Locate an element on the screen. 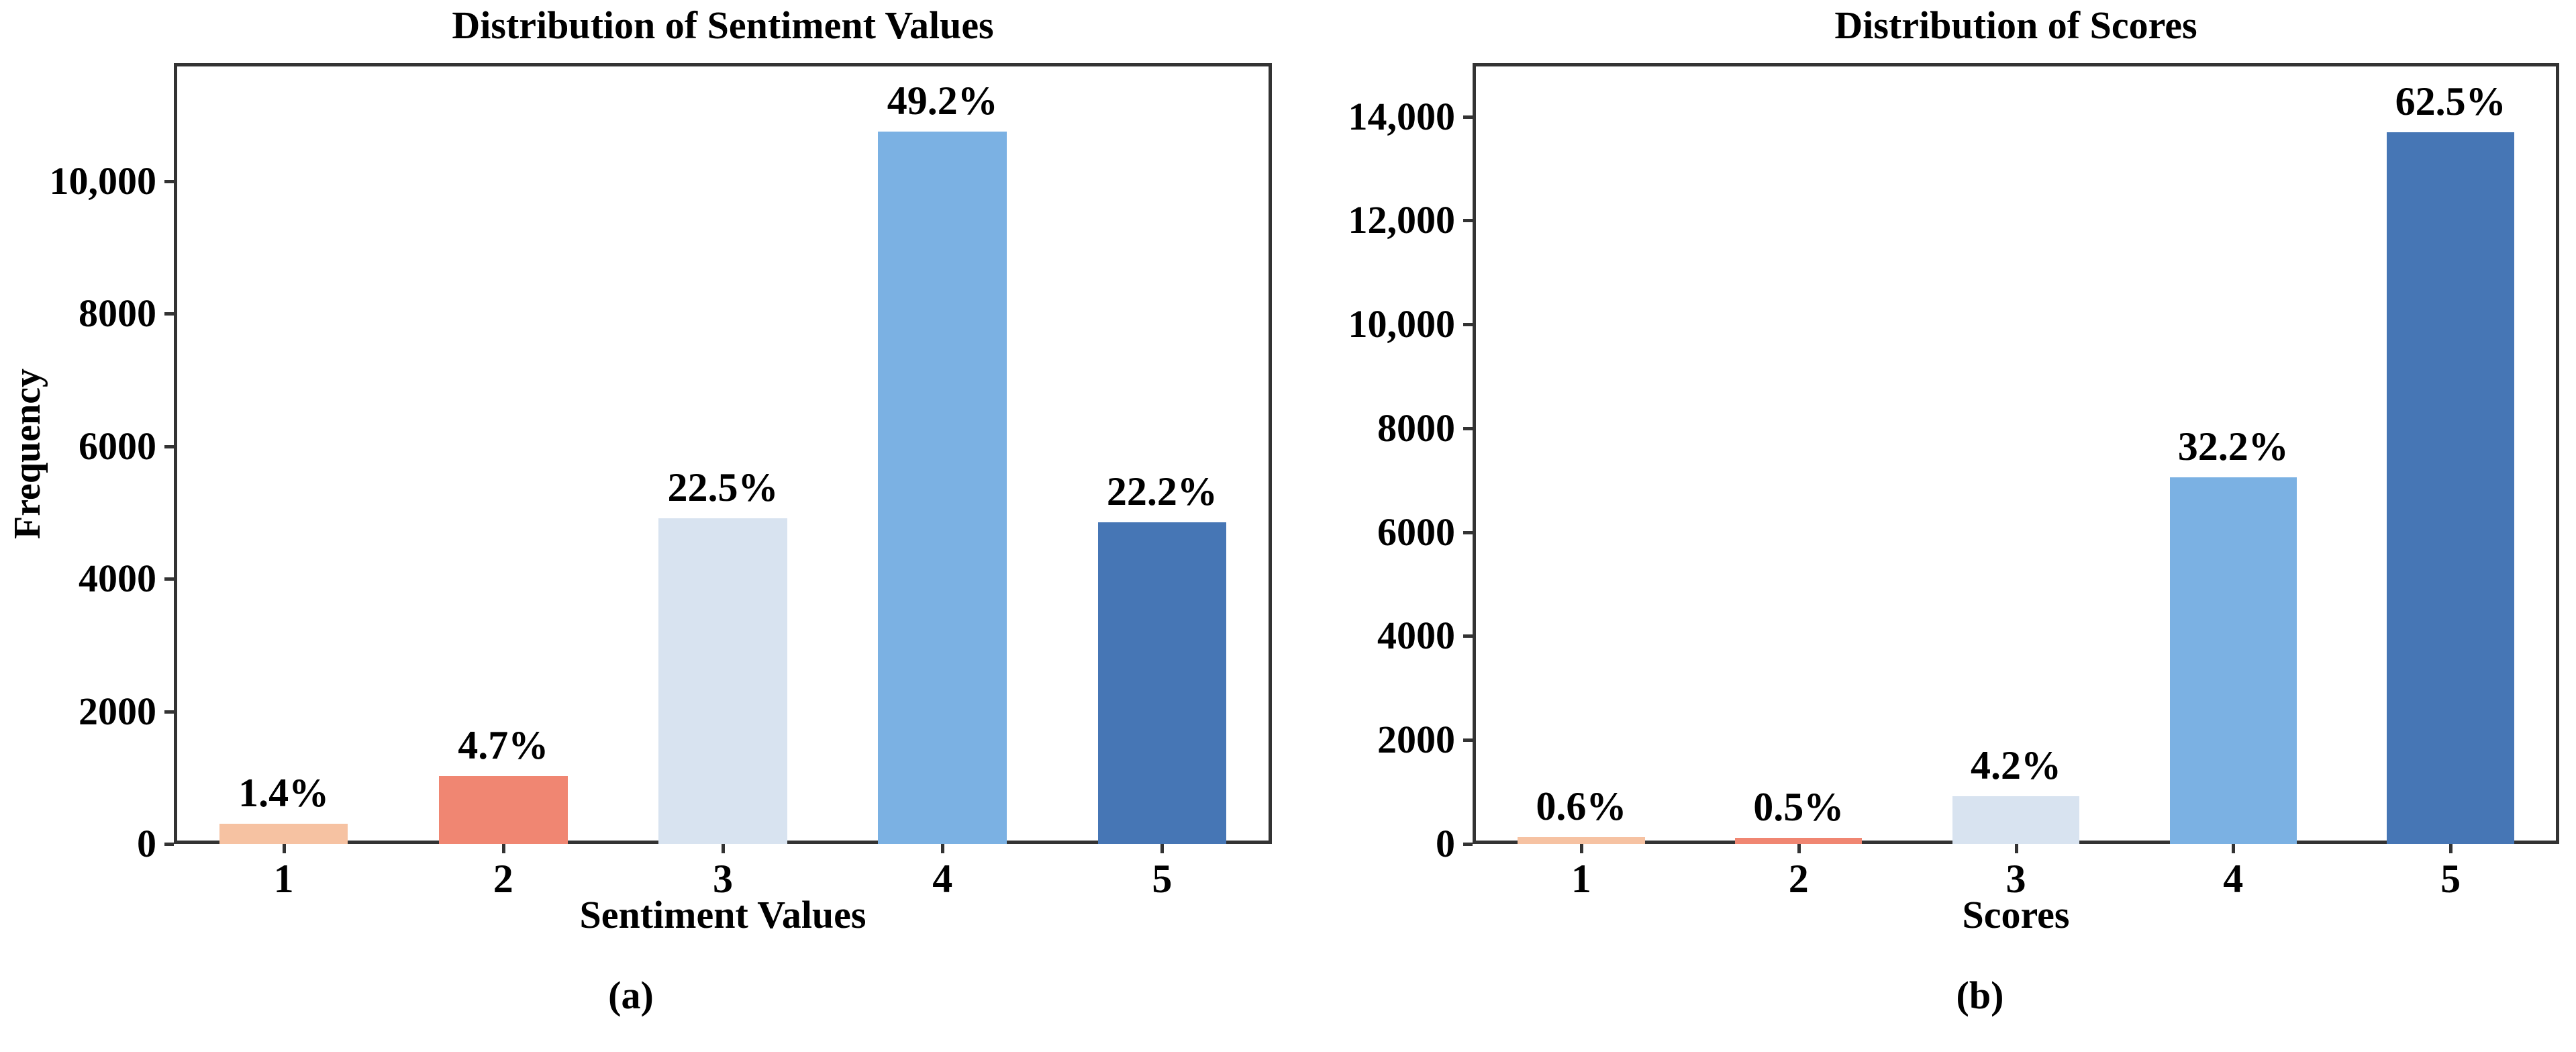  bar-percent-label: 62.5% is located at coordinates (2450, 101).